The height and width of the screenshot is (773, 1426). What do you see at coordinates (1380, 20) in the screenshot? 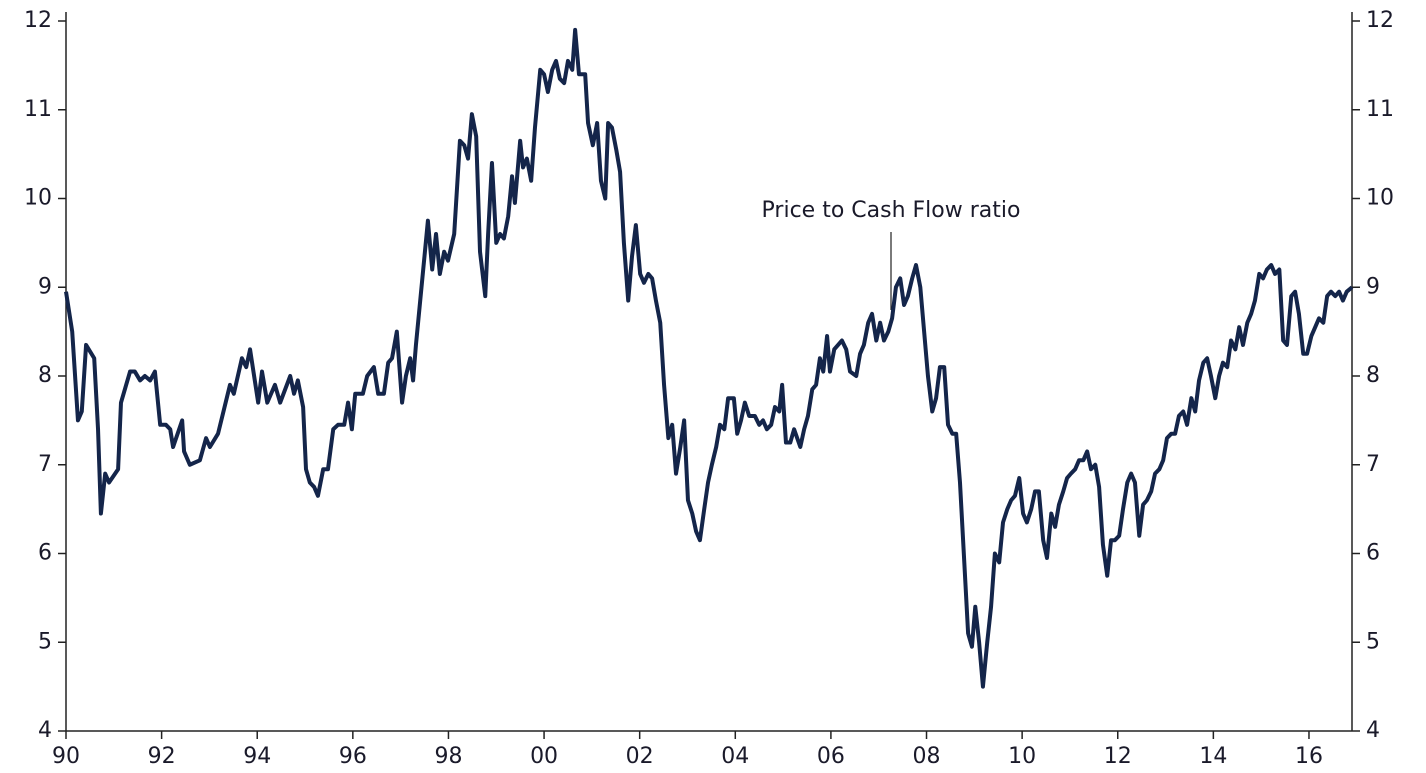
I see `y2-tick-label: 12` at bounding box center [1380, 20].